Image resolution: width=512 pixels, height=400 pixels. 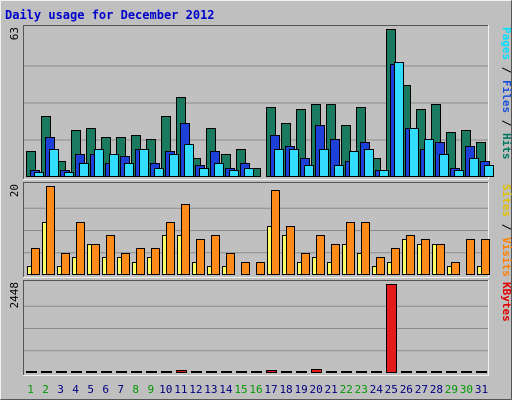 What do you see at coordinates (240, 389) in the screenshot?
I see `x-tick-label: 15` at bounding box center [240, 389].